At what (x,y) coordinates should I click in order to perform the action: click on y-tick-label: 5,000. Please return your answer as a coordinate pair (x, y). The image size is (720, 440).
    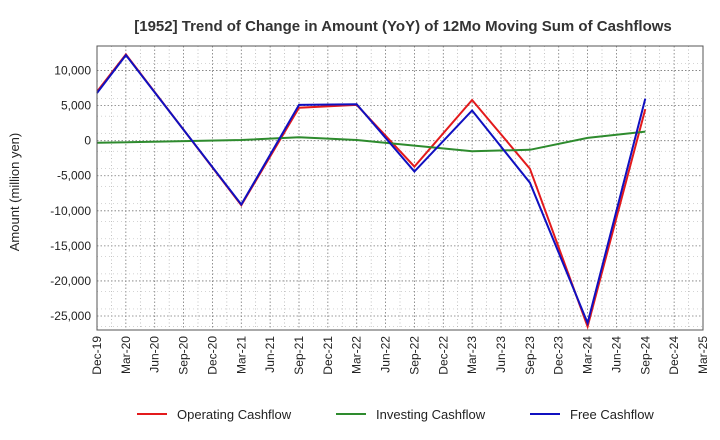
    Looking at the image, I should click on (76, 106).